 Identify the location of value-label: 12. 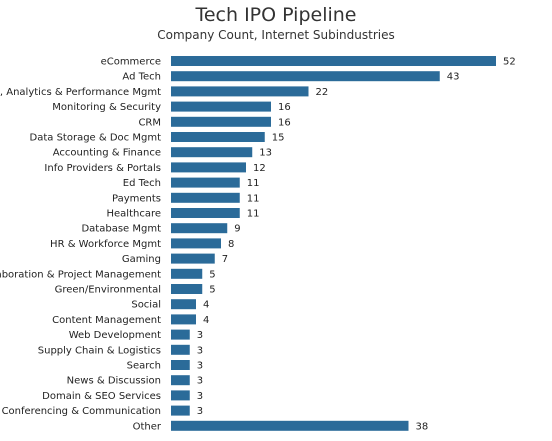
(259, 168).